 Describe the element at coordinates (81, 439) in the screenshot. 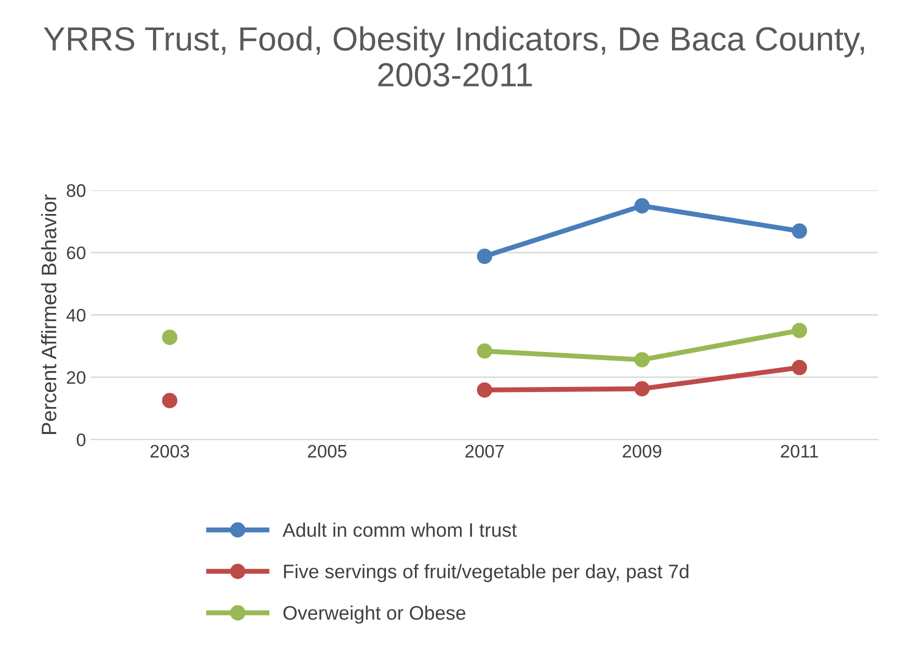

I see `y-tick-label: 0` at that location.